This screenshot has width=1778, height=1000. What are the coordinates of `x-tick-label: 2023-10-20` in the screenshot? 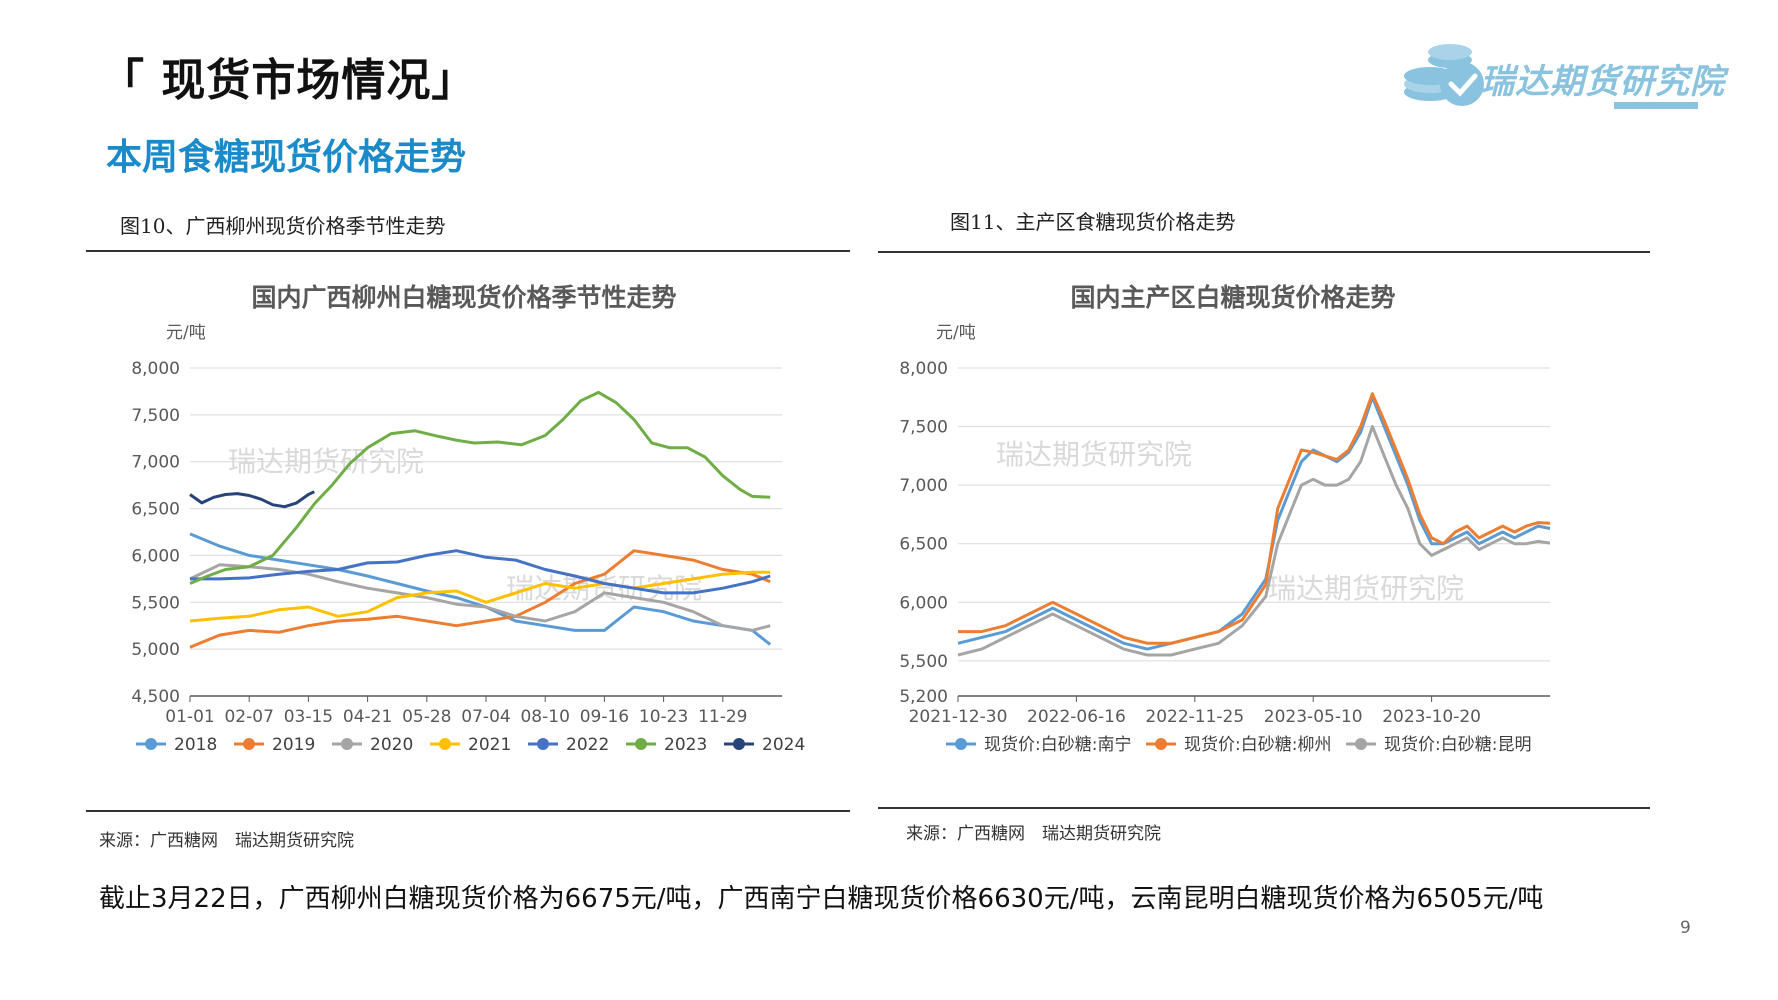 It's located at (1431, 717).